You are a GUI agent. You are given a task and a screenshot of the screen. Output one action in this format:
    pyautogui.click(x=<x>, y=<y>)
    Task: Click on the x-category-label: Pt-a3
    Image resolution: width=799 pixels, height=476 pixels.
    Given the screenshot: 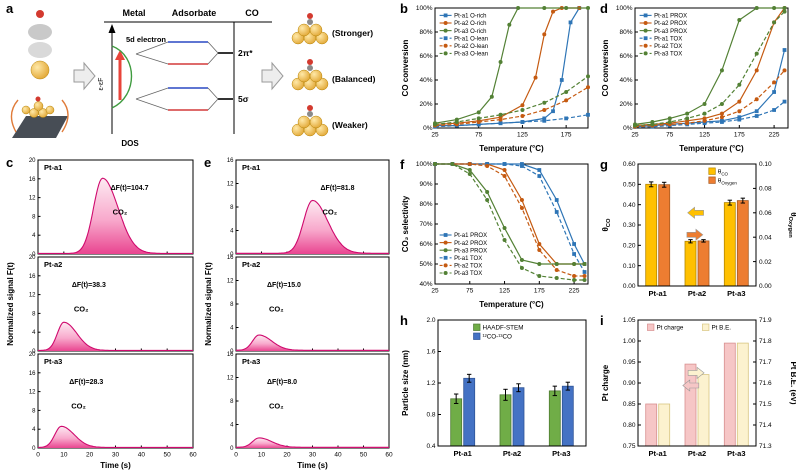 What is the action you would take?
    pyautogui.click(x=736, y=453)
    